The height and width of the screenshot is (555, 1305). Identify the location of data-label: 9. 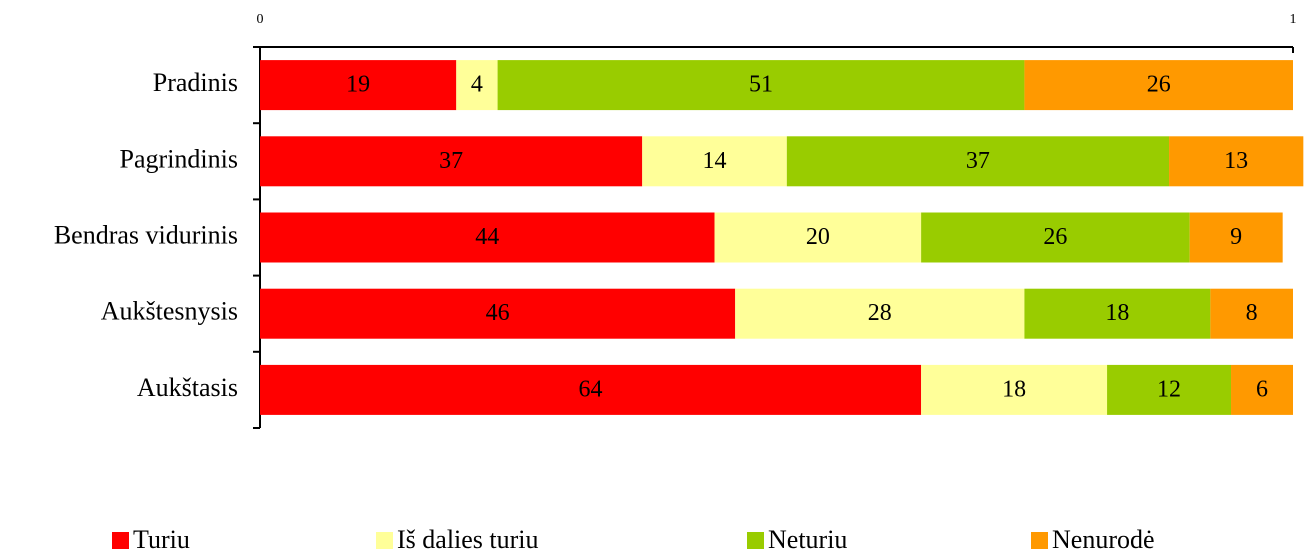
(1236, 237).